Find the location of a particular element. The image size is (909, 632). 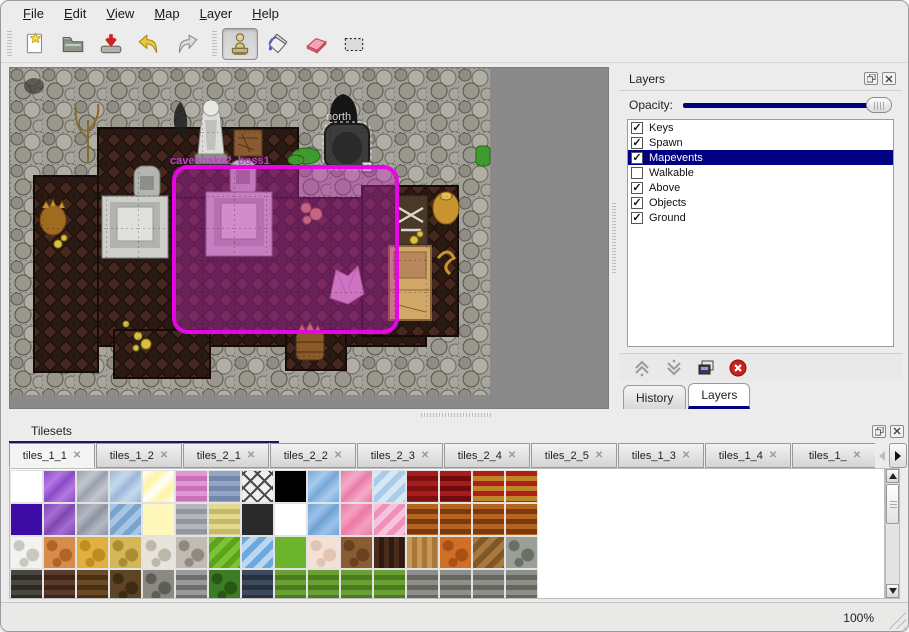

dock-tab-layers: Layers is located at coordinates (719, 396).